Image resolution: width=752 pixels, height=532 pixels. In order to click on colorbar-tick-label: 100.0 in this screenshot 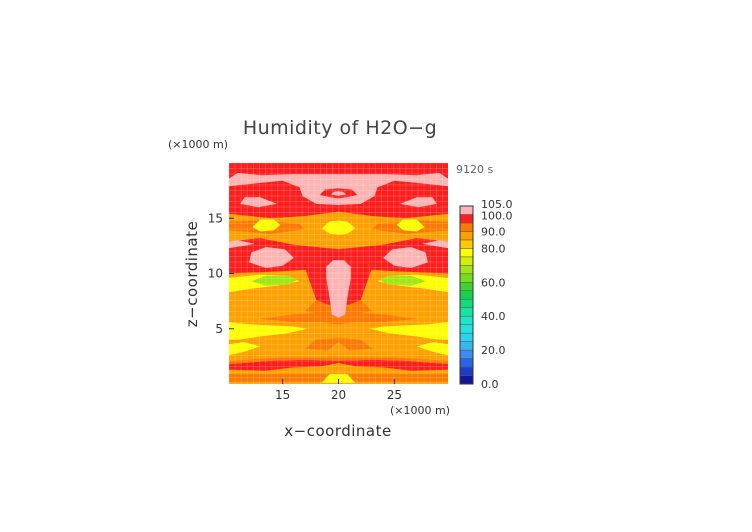, I will do `click(497, 215)`.